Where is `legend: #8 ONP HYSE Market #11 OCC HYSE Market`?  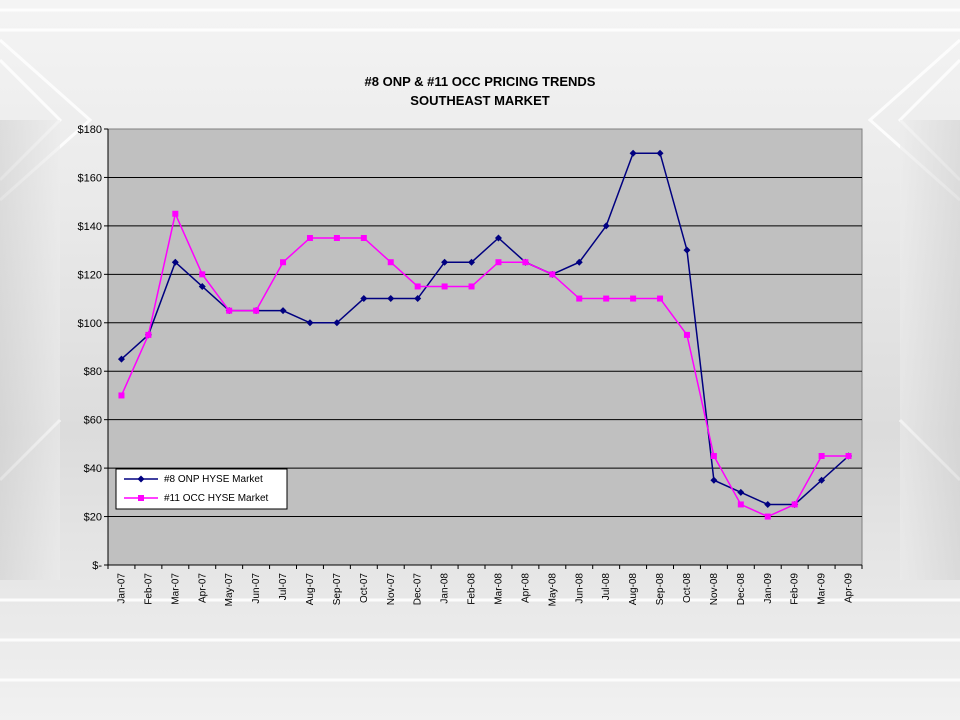 legend: #8 ONP HYSE Market #11 OCC HYSE Market is located at coordinates (201, 489).